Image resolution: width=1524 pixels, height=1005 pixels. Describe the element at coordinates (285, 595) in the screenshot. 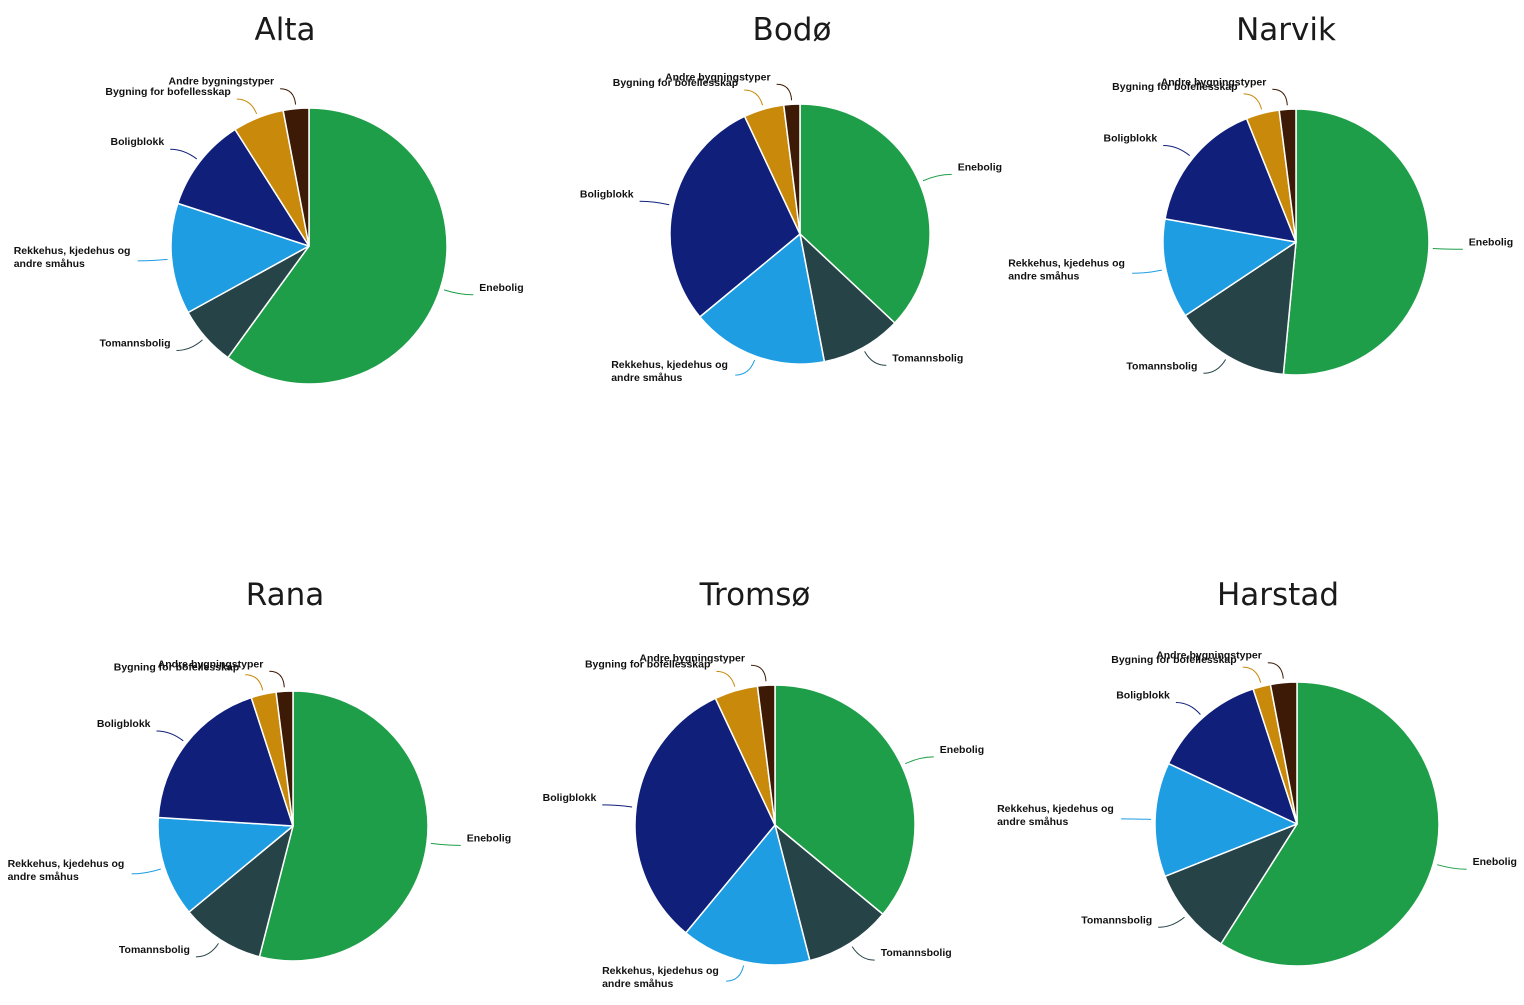

I see `chart-title: Rana` at that location.